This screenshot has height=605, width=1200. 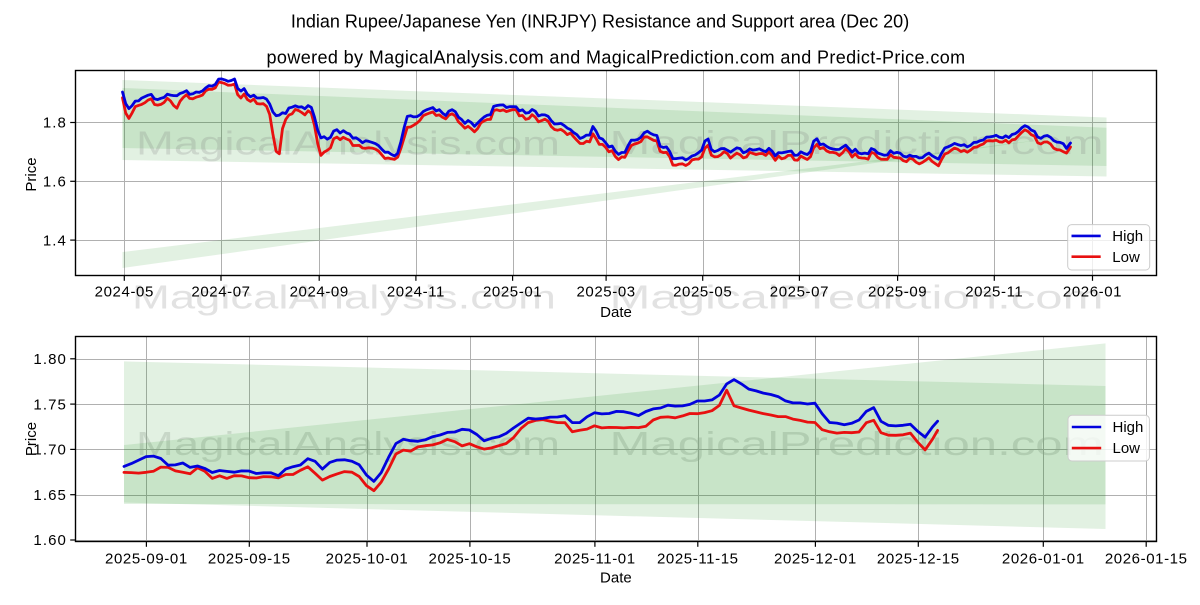 What do you see at coordinates (470, 558) in the screenshot?
I see `svg-text: 2025-10-15` at bounding box center [470, 558].